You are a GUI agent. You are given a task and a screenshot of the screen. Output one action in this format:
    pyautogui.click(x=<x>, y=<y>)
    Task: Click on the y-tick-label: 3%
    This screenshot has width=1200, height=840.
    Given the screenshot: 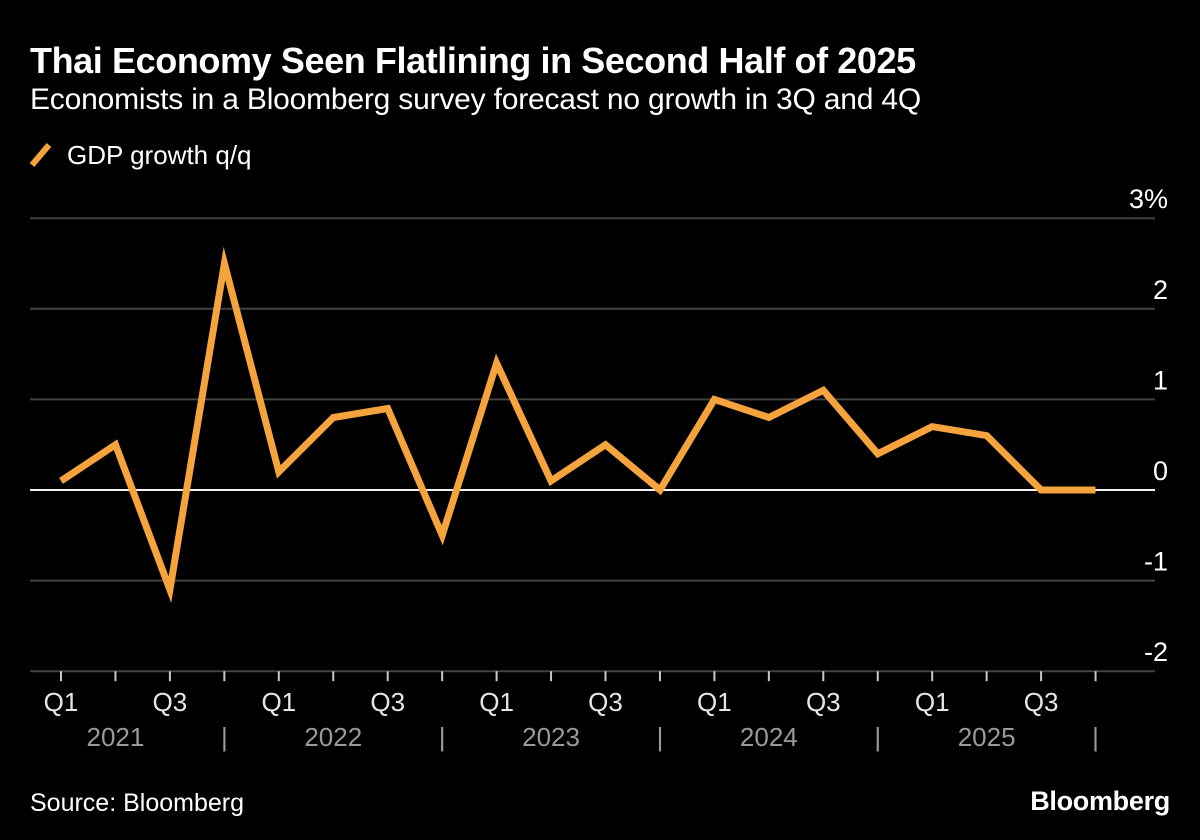 What is the action you would take?
    pyautogui.click(x=1148, y=199)
    